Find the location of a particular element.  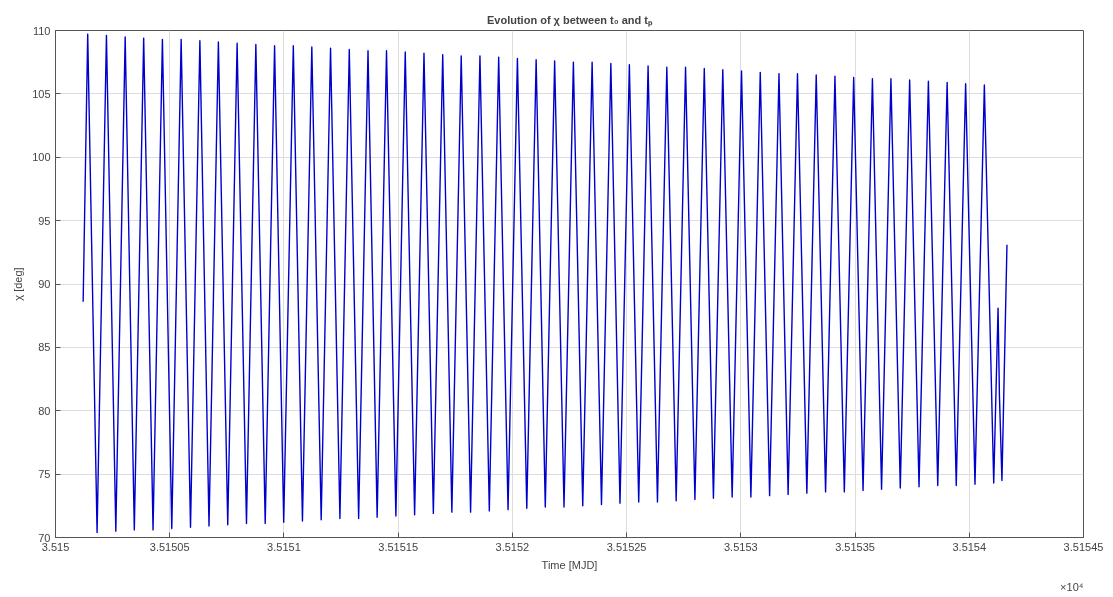

x-tick-label: 3.51515 is located at coordinates (398, 546).